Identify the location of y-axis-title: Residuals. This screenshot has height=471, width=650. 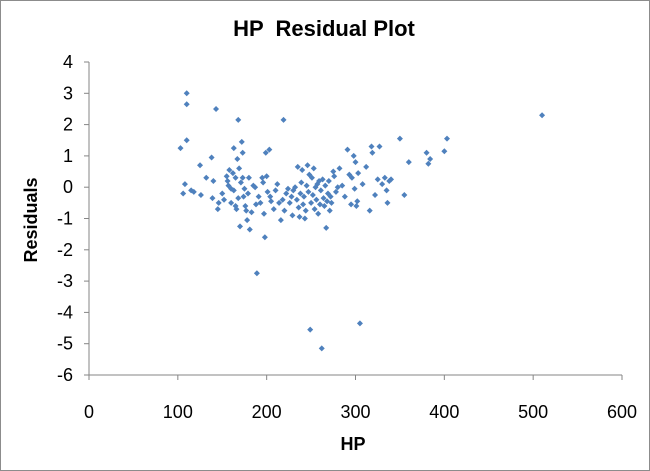
(31, 219).